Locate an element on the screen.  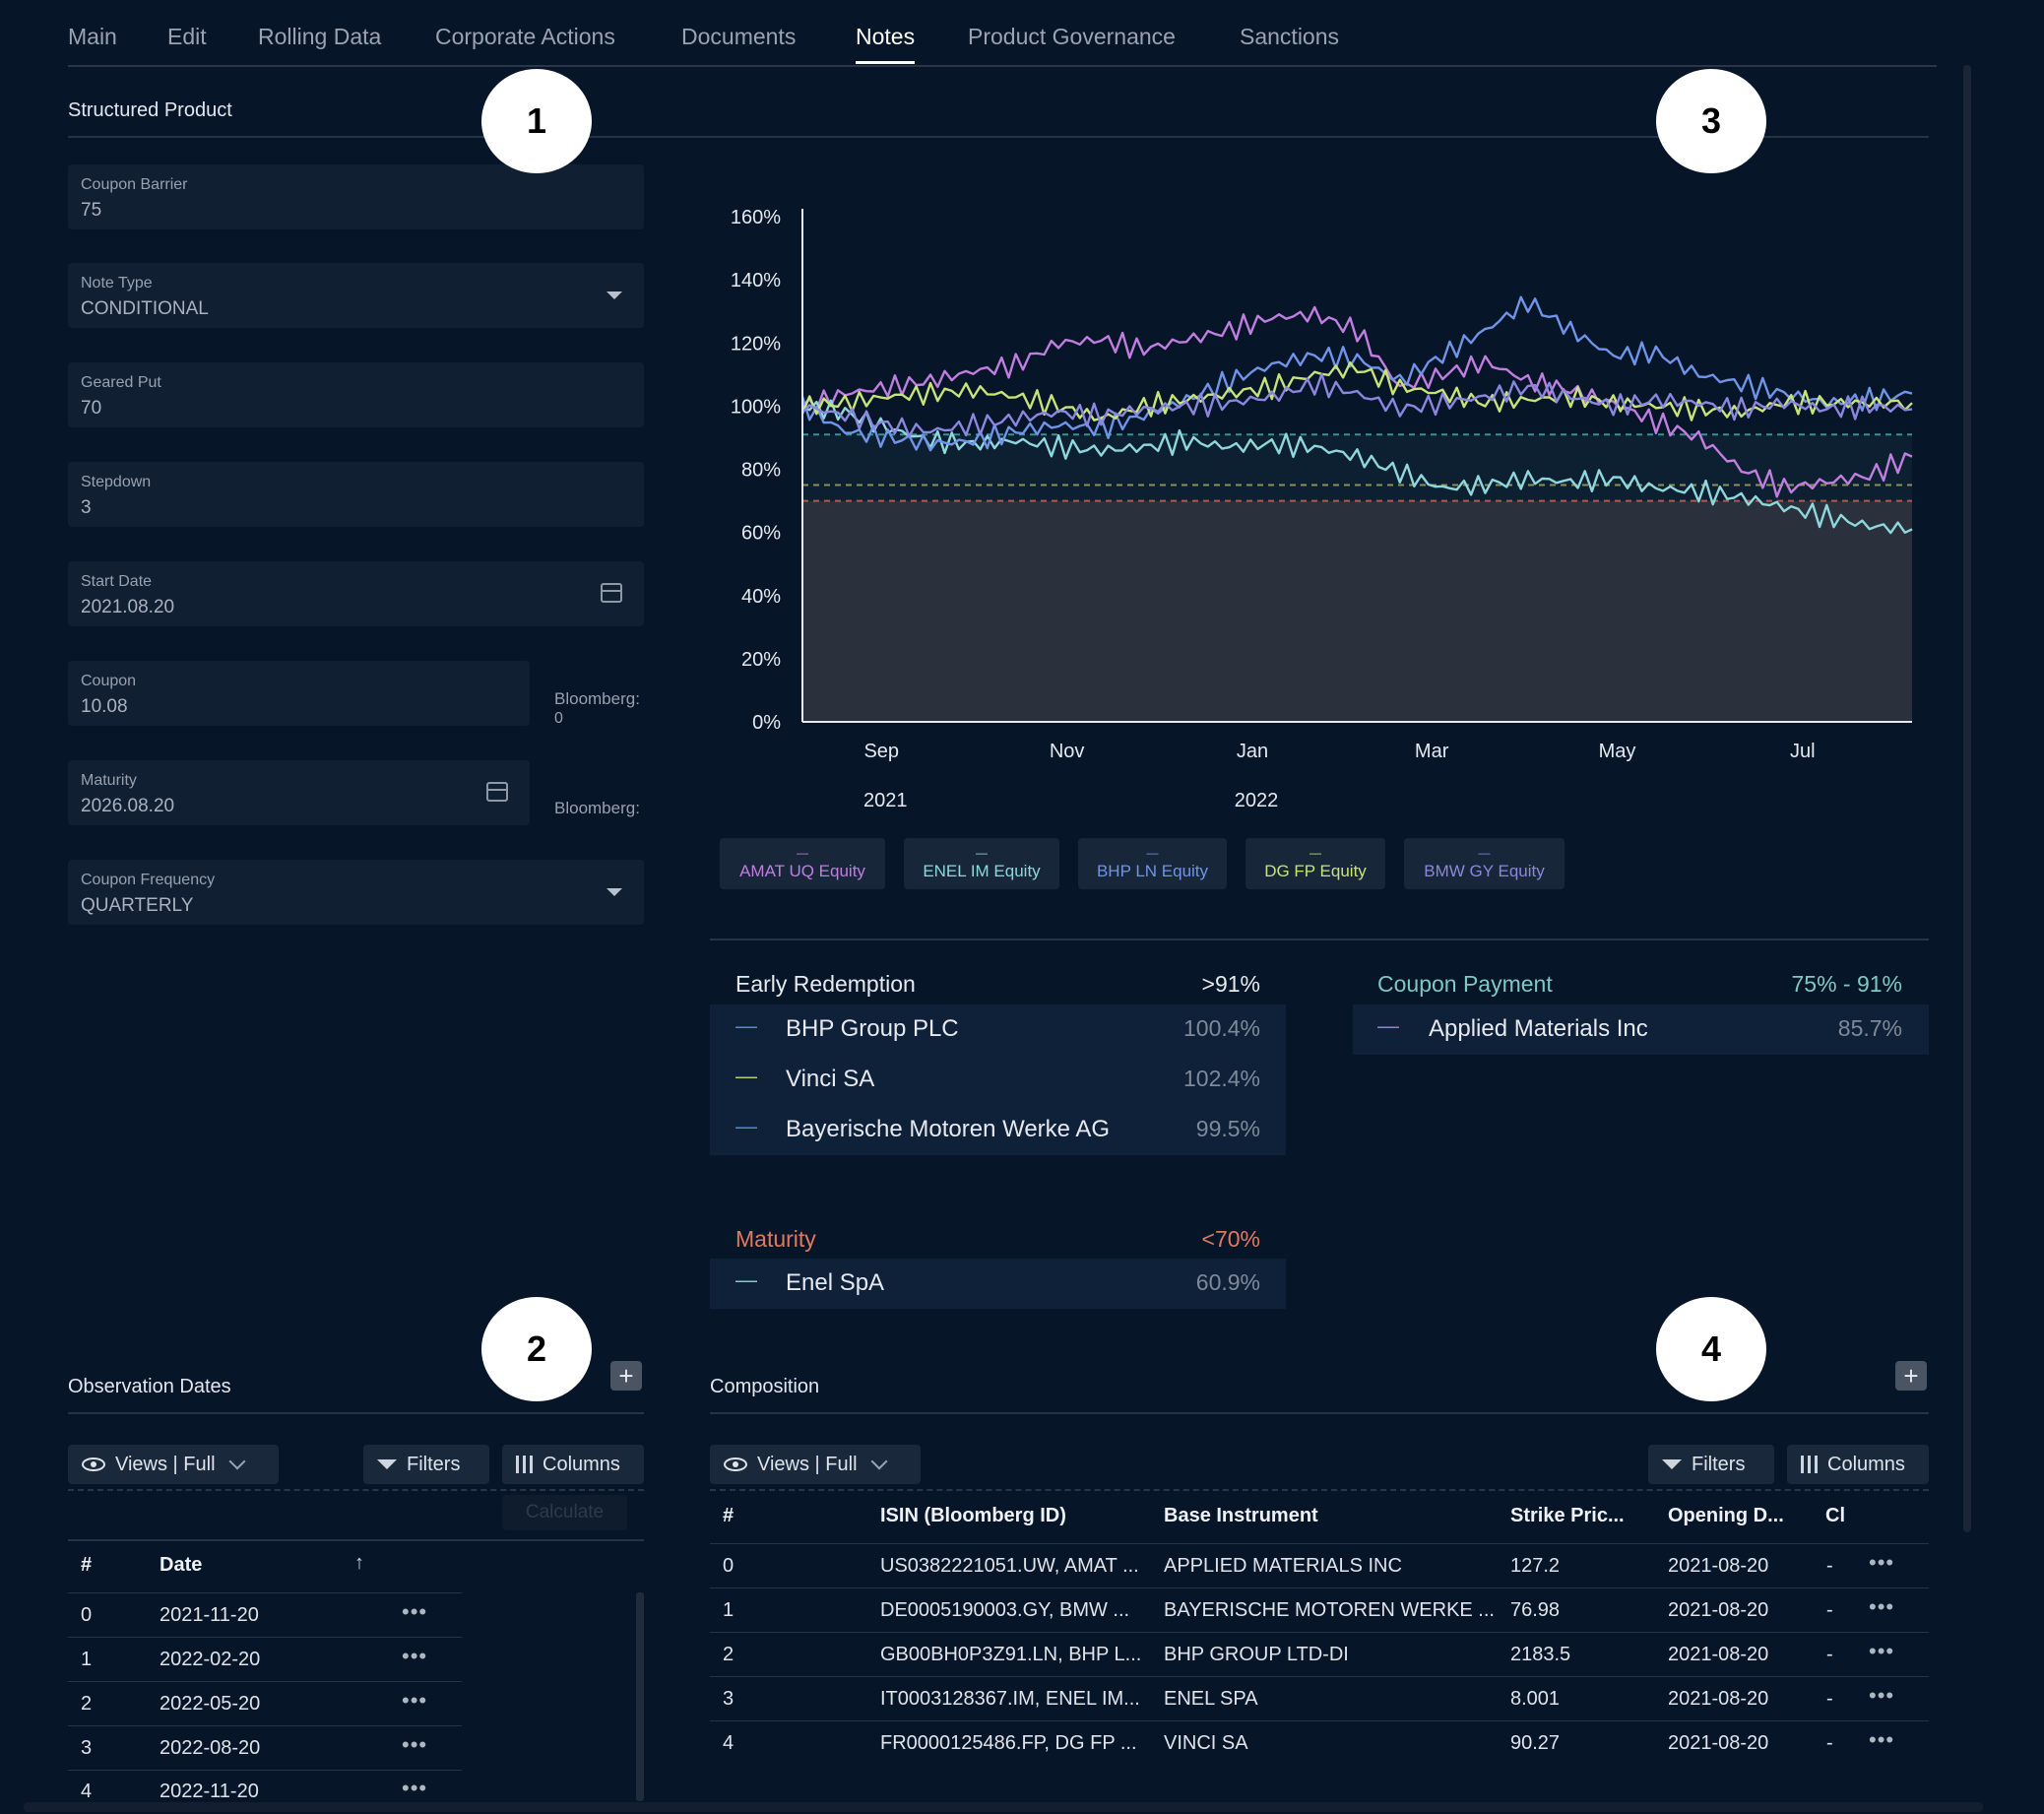
structured-product-title: Structured Product is located at coordinates (150, 110).